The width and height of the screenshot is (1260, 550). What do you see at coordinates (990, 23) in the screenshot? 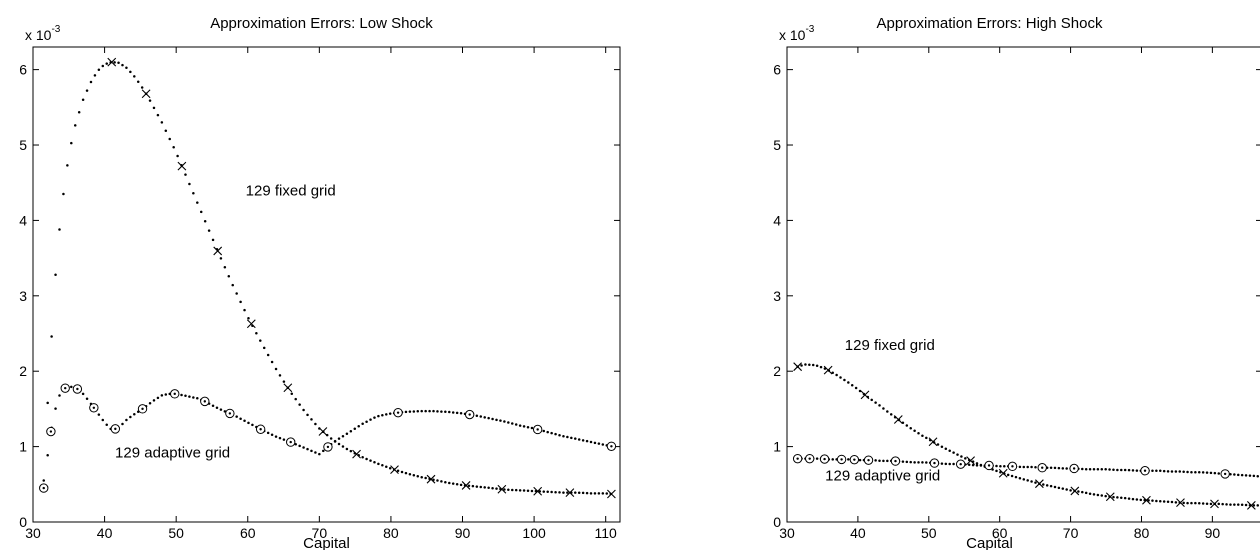
I see `chart-title: Approximation Errors: High Shock` at bounding box center [990, 23].